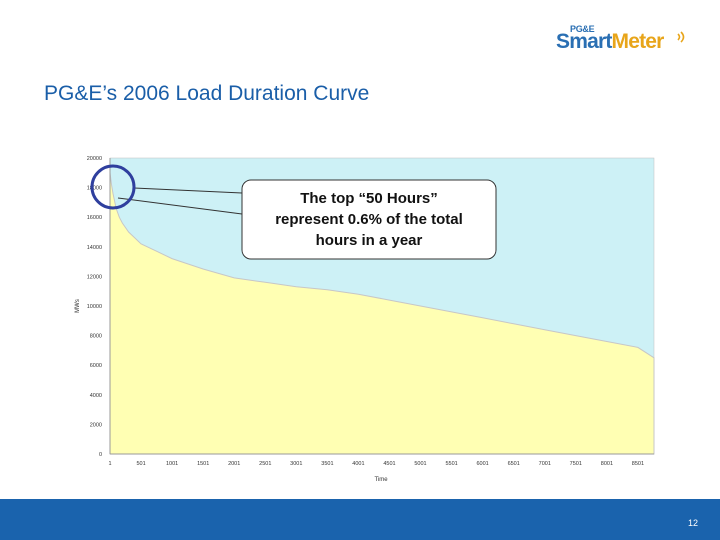 The image size is (720, 540). I want to click on callout-line-1: The top “50 Hours”, so click(369, 198).